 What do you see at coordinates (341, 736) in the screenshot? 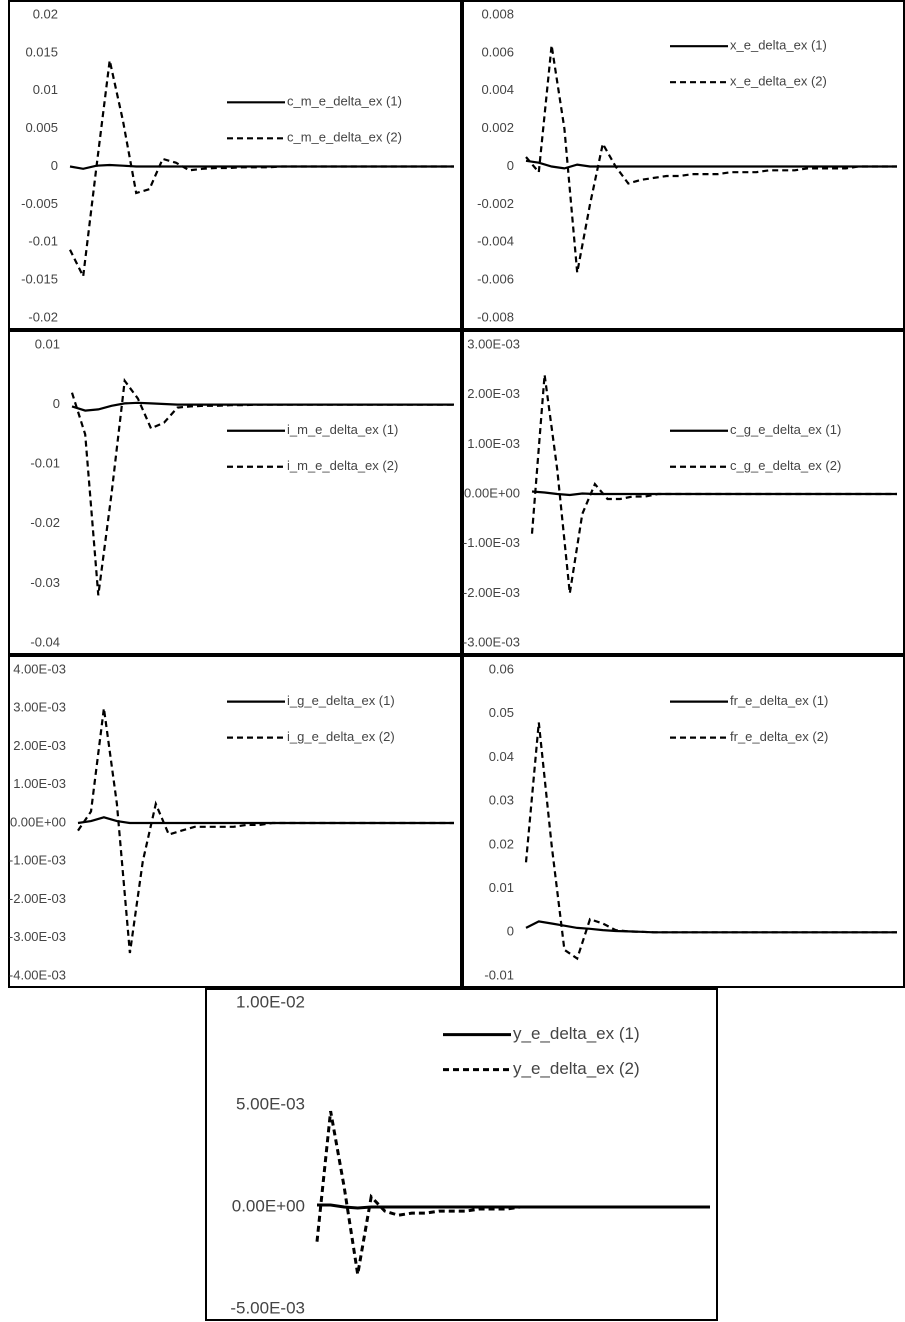
I see `legend-label: i_g_e_delta_ex (2)` at bounding box center [341, 736].